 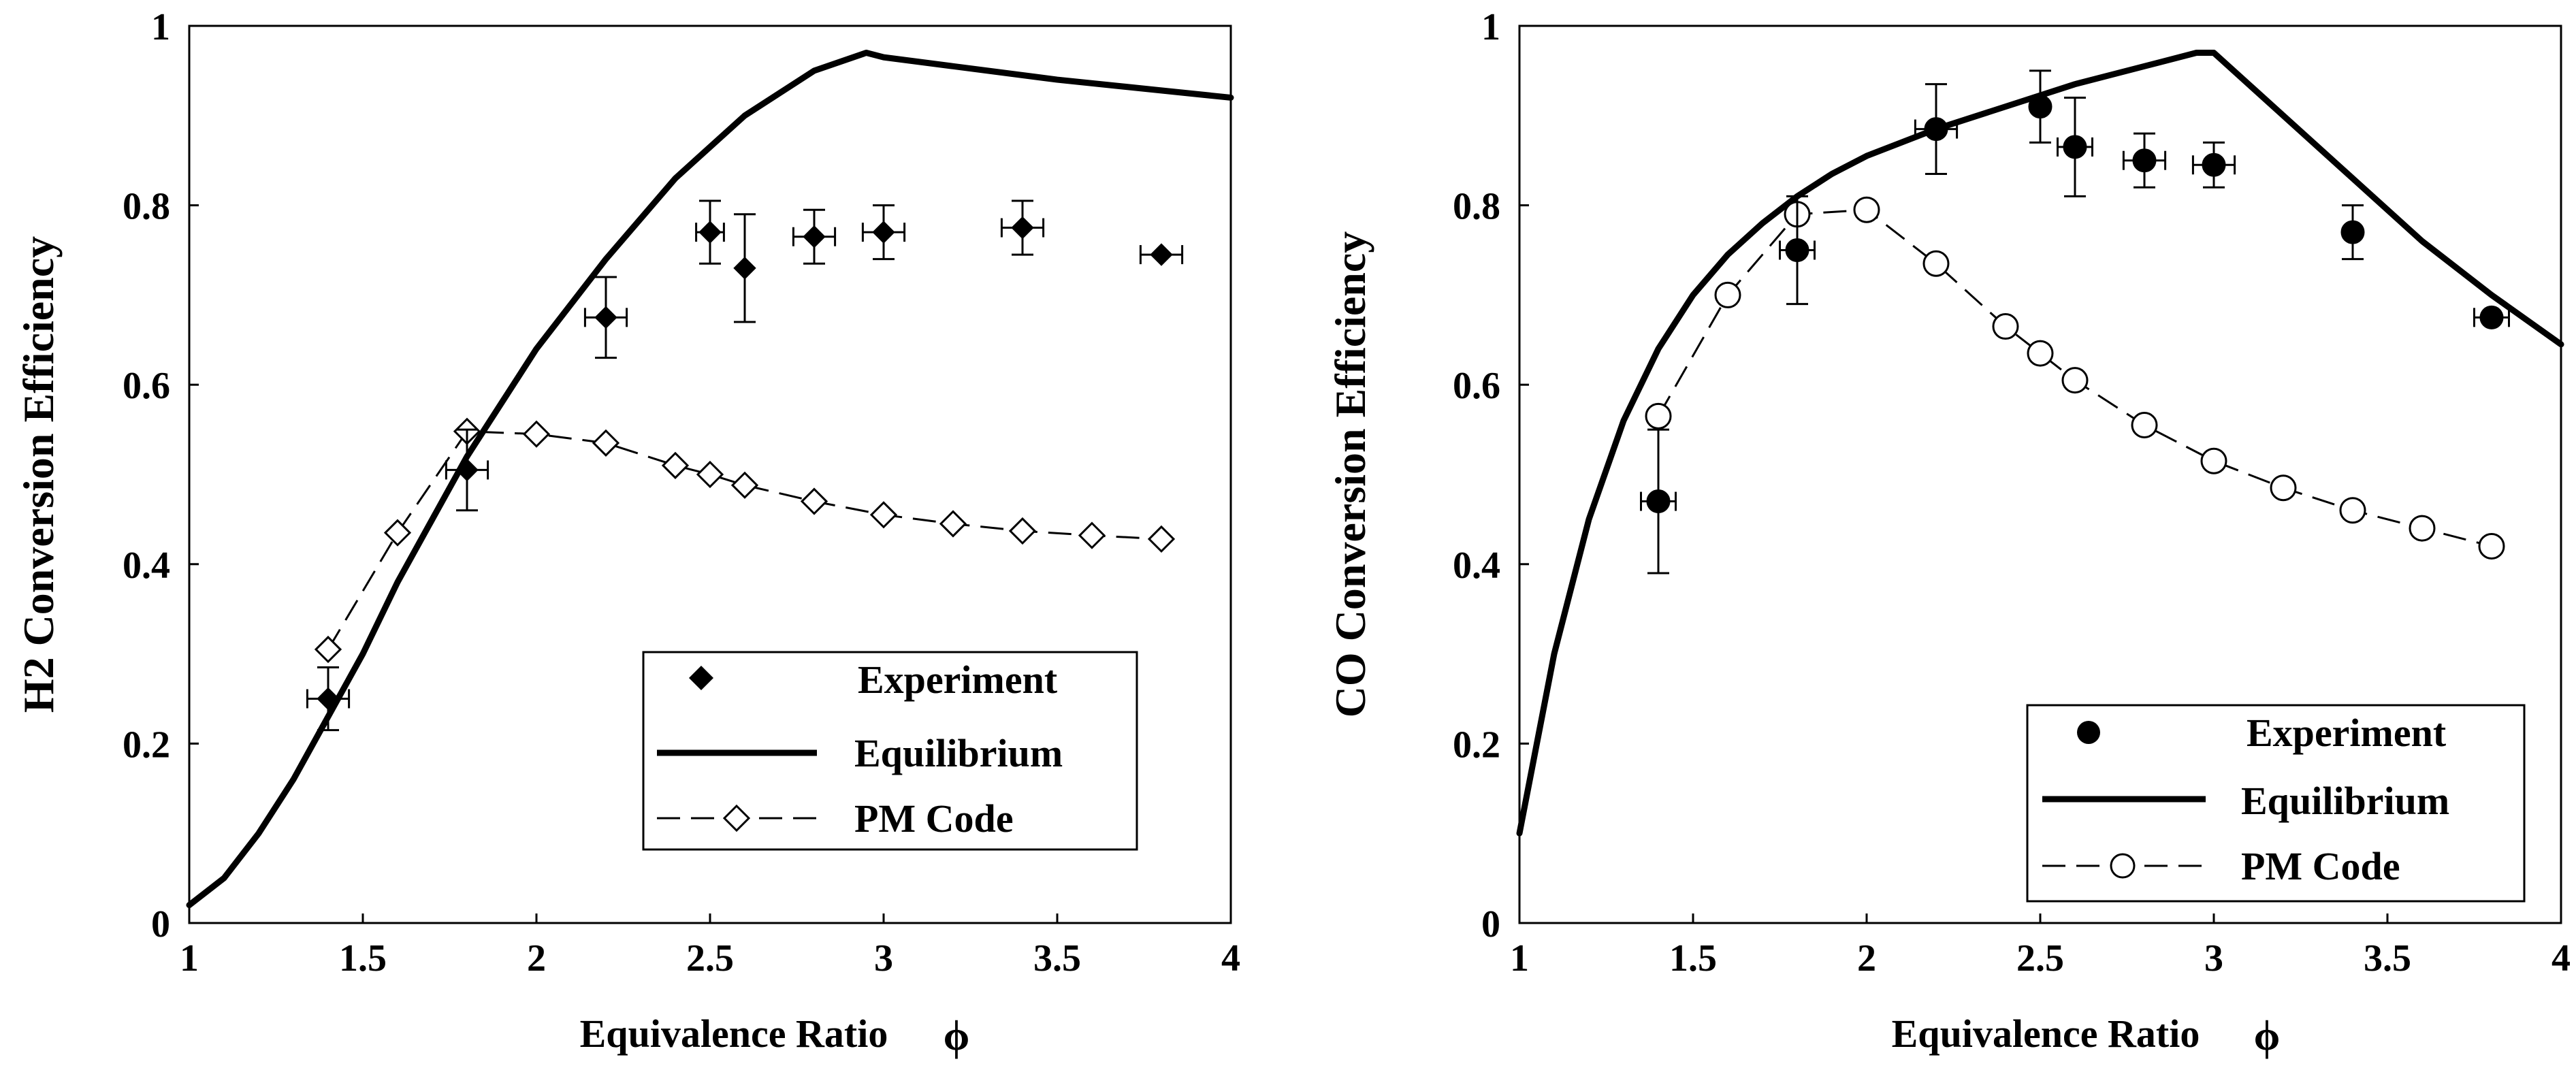 What do you see at coordinates (1057, 958) in the screenshot?
I see `h2-x-tick-label: 3.5` at bounding box center [1057, 958].